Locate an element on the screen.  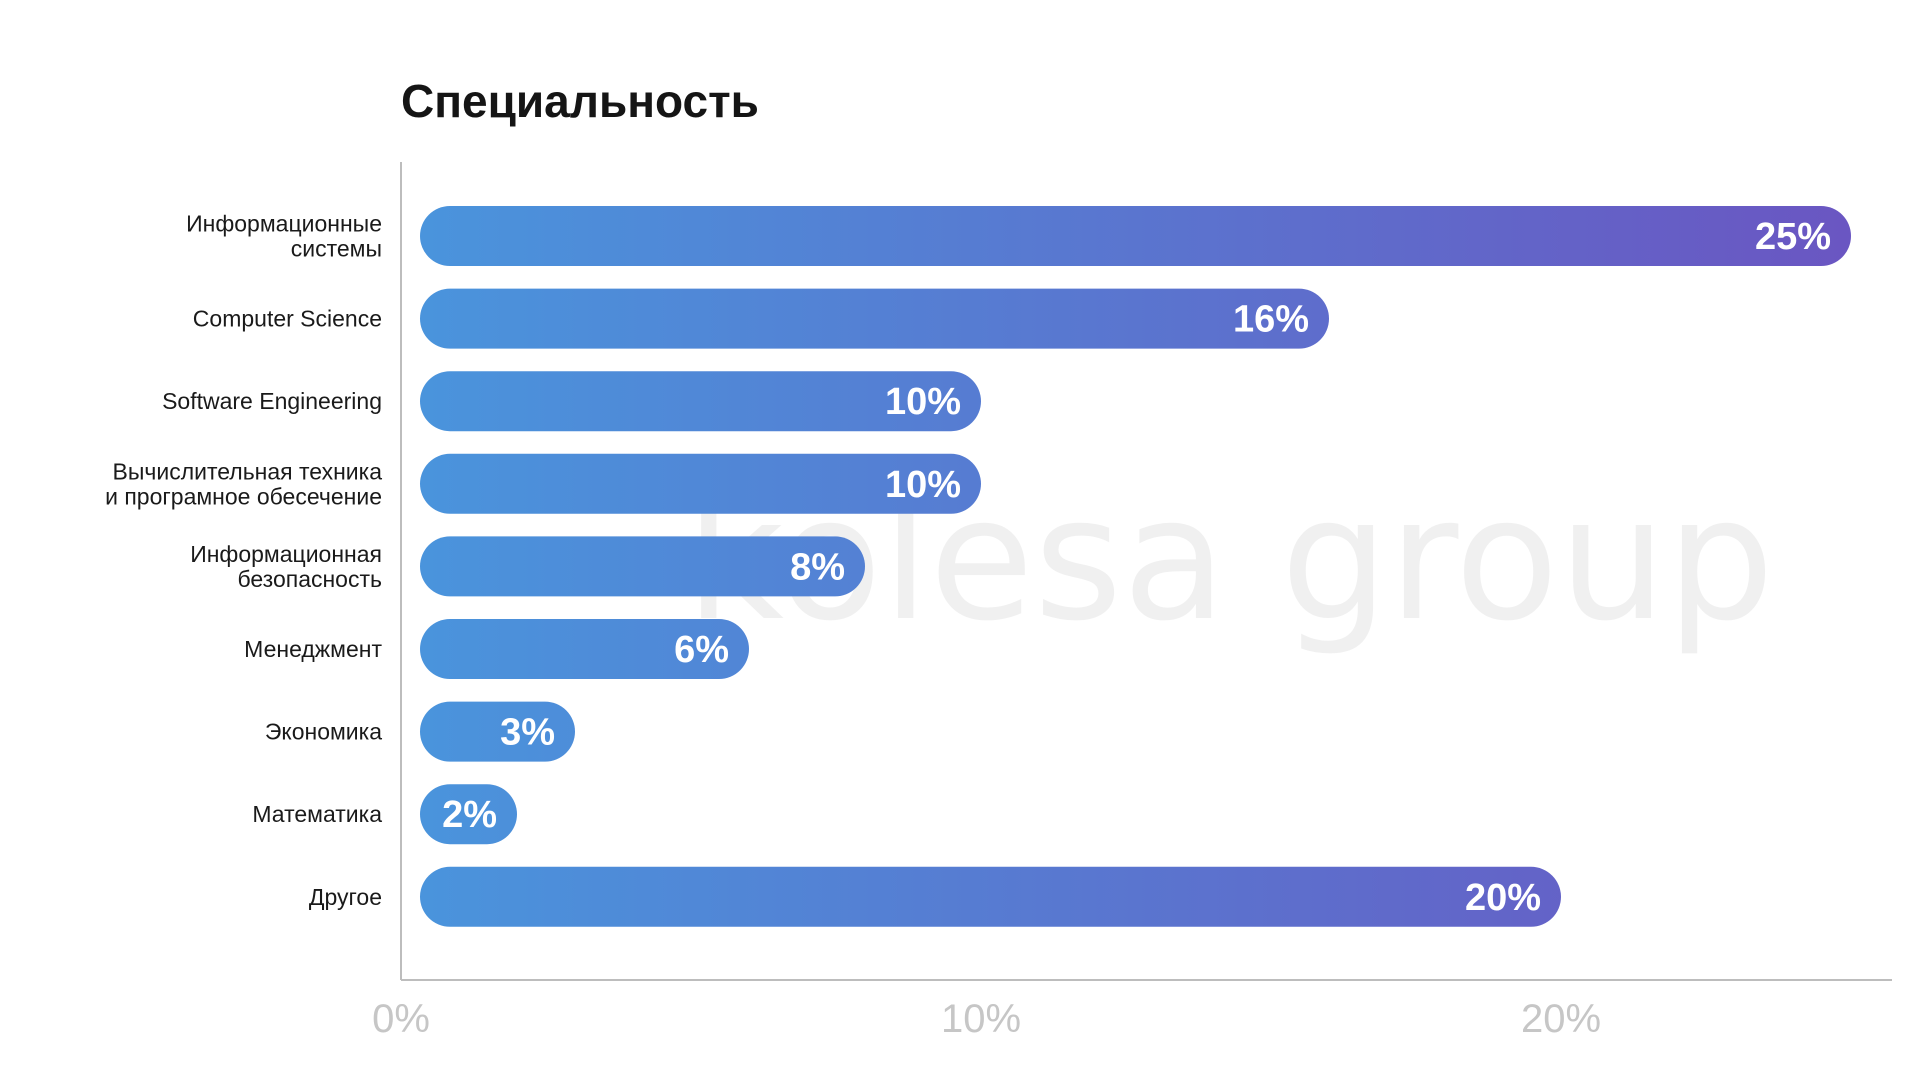
bar-value-label-7: 2% is located at coordinates (469, 815).